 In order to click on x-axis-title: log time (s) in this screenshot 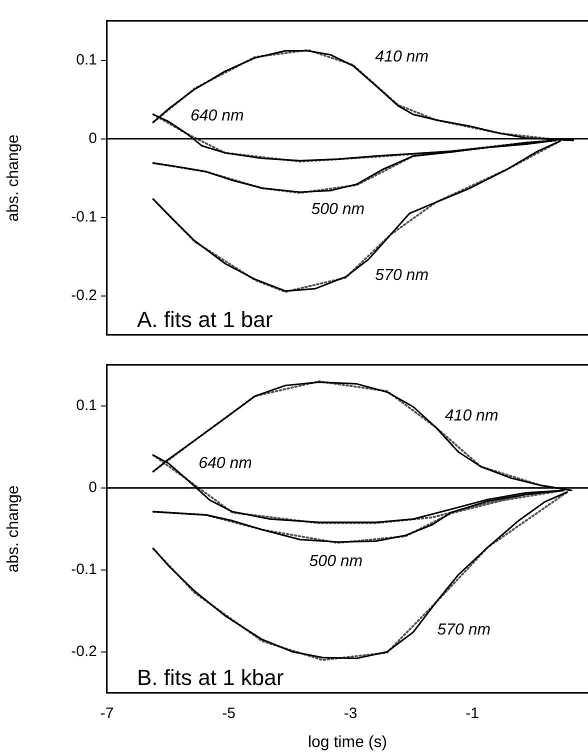, I will do `click(348, 742)`.